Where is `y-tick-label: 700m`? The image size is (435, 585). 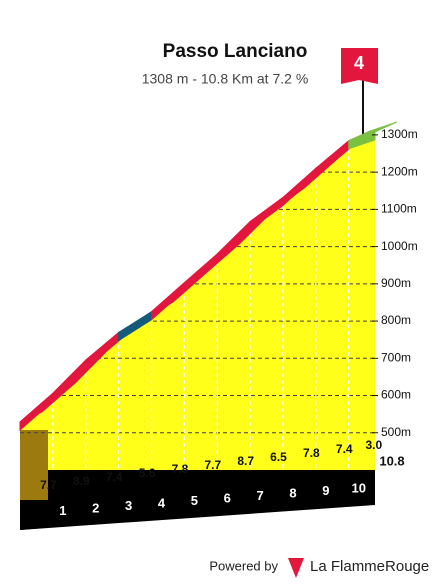
y-tick-label: 700m is located at coordinates (396, 357).